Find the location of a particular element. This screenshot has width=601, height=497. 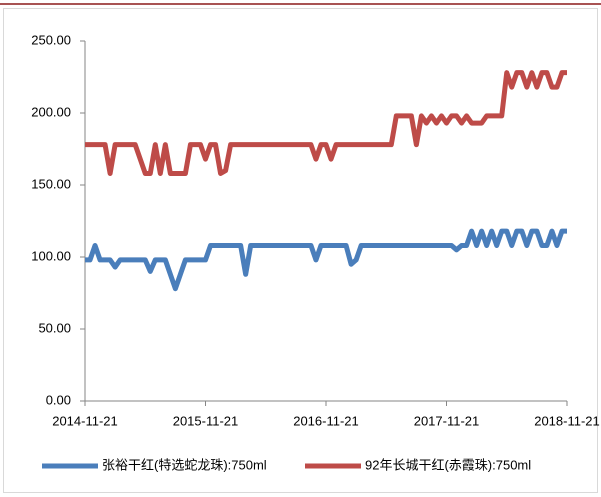

x-tick-label: 2017-11-21 is located at coordinates (447, 420).